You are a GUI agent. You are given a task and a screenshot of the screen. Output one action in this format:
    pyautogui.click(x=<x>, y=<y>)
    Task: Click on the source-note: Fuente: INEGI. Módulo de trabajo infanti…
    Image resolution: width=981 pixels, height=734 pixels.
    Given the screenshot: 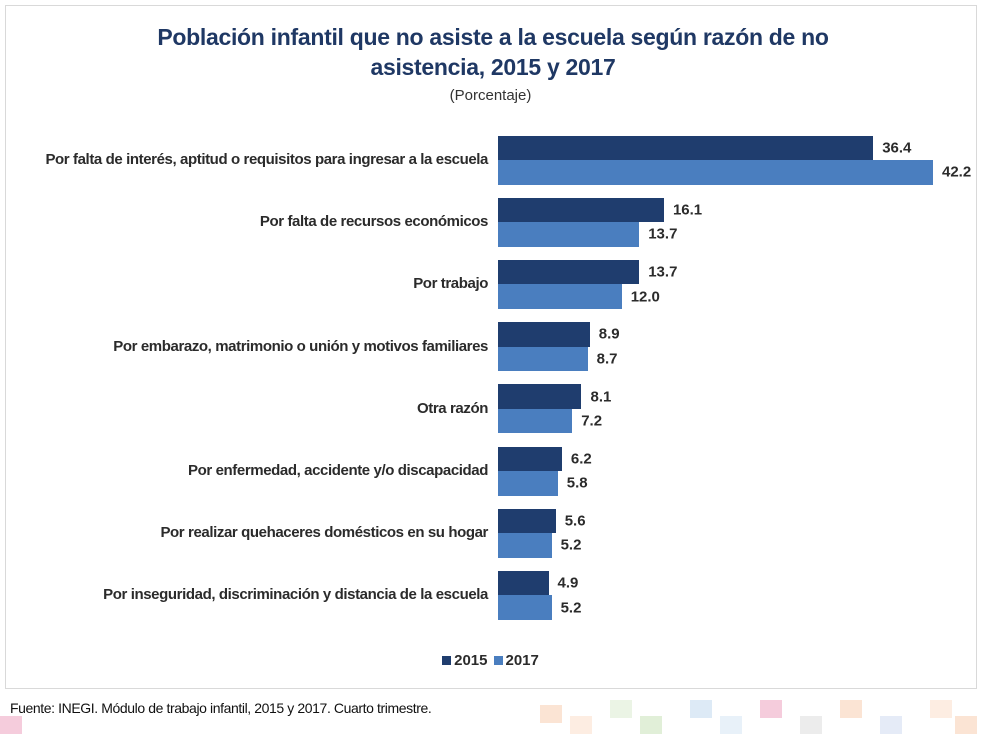 What is the action you would take?
    pyautogui.click(x=221, y=708)
    